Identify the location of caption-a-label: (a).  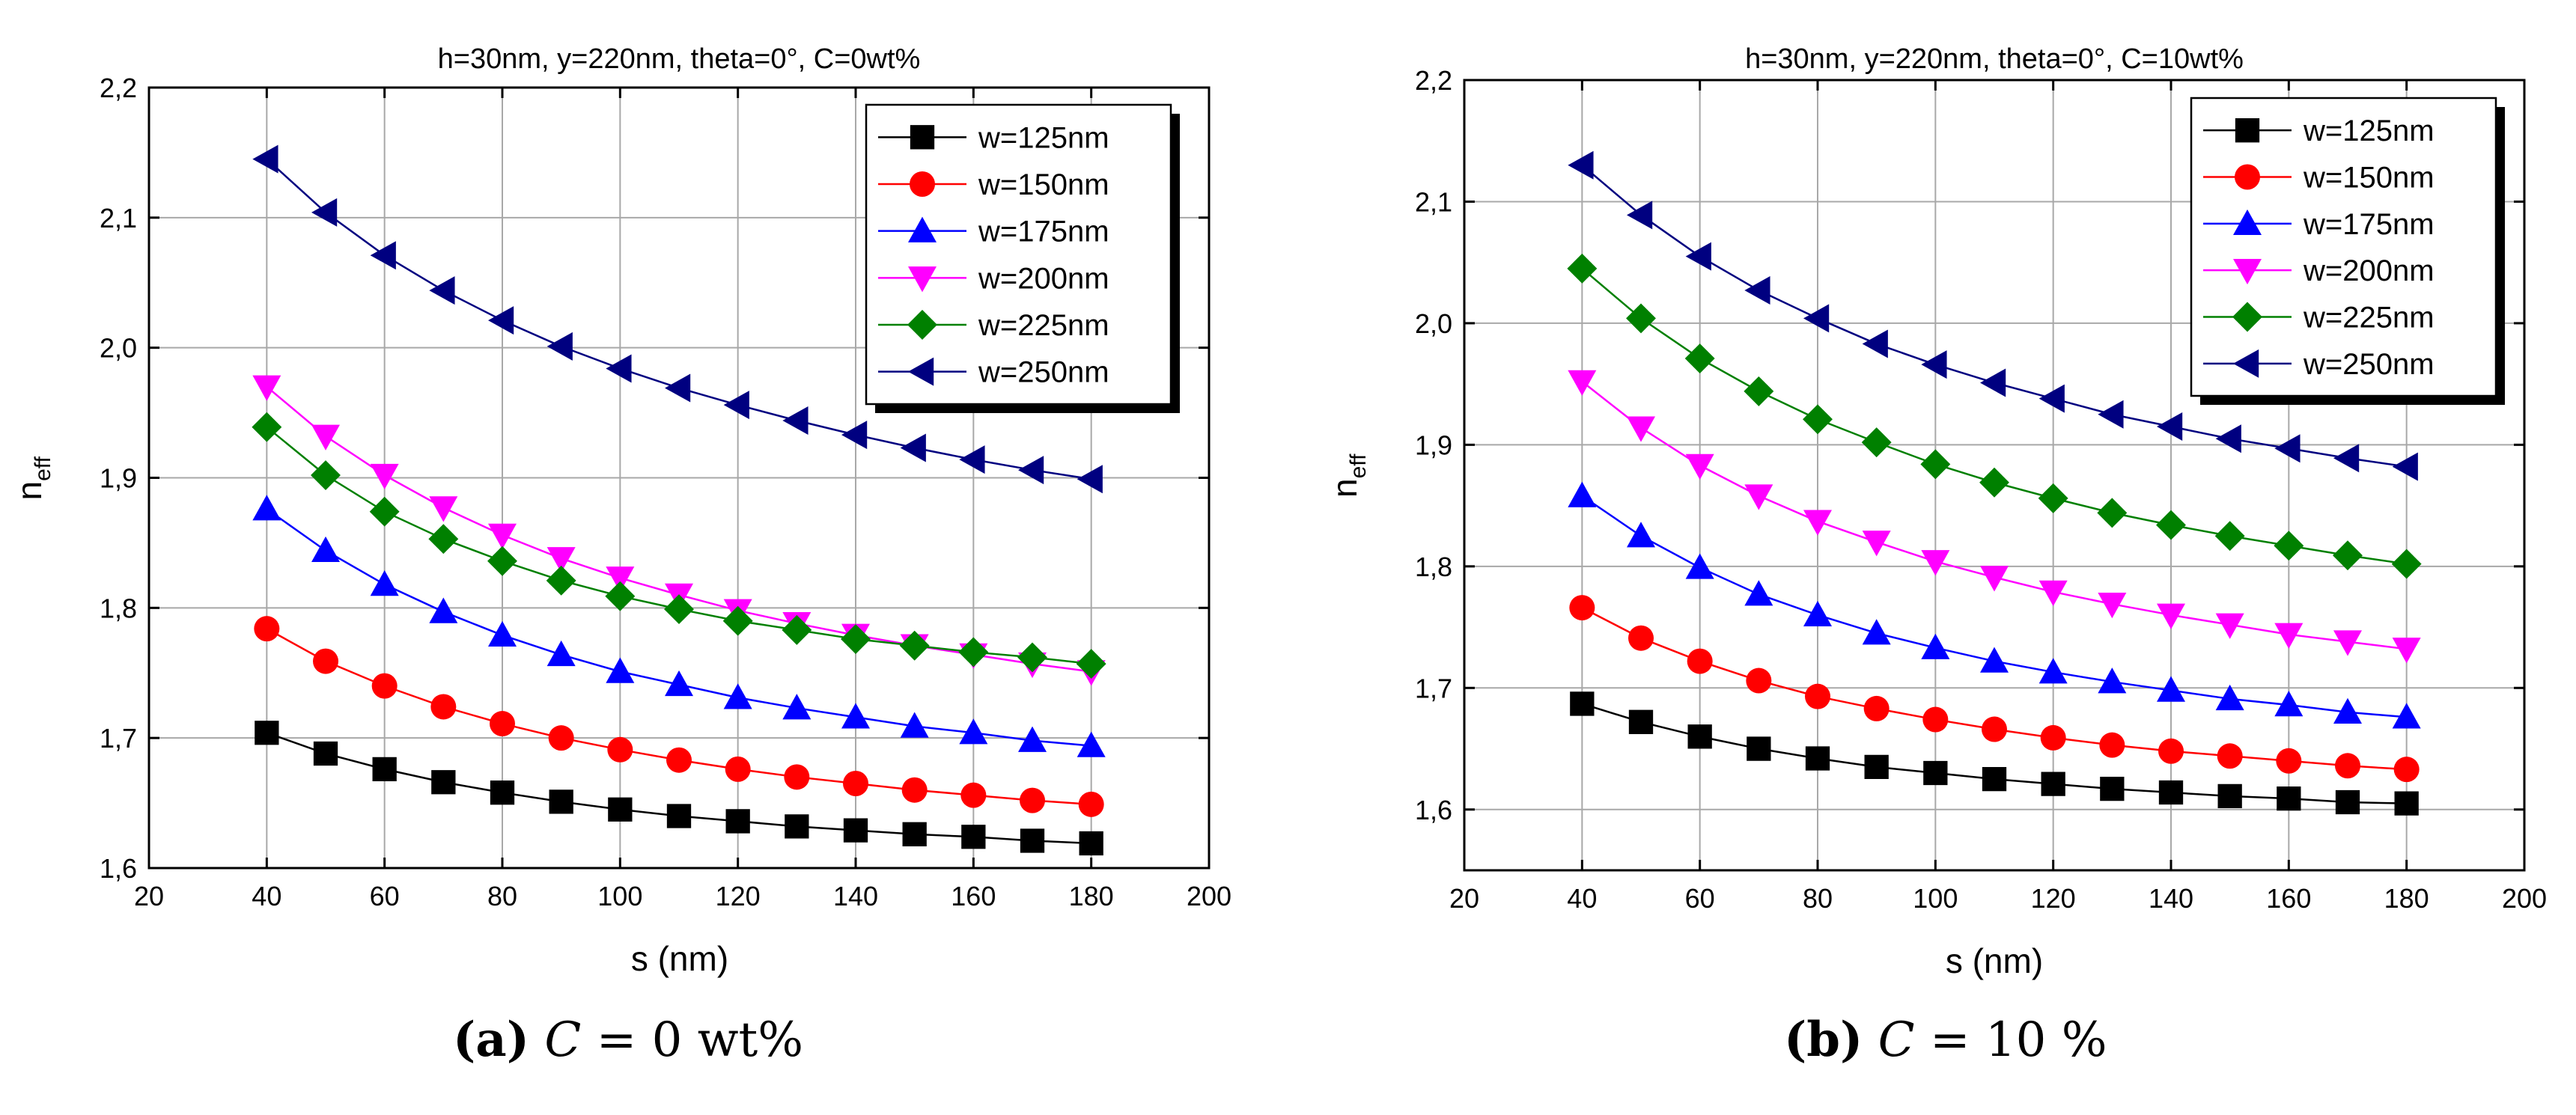
(491, 1040).